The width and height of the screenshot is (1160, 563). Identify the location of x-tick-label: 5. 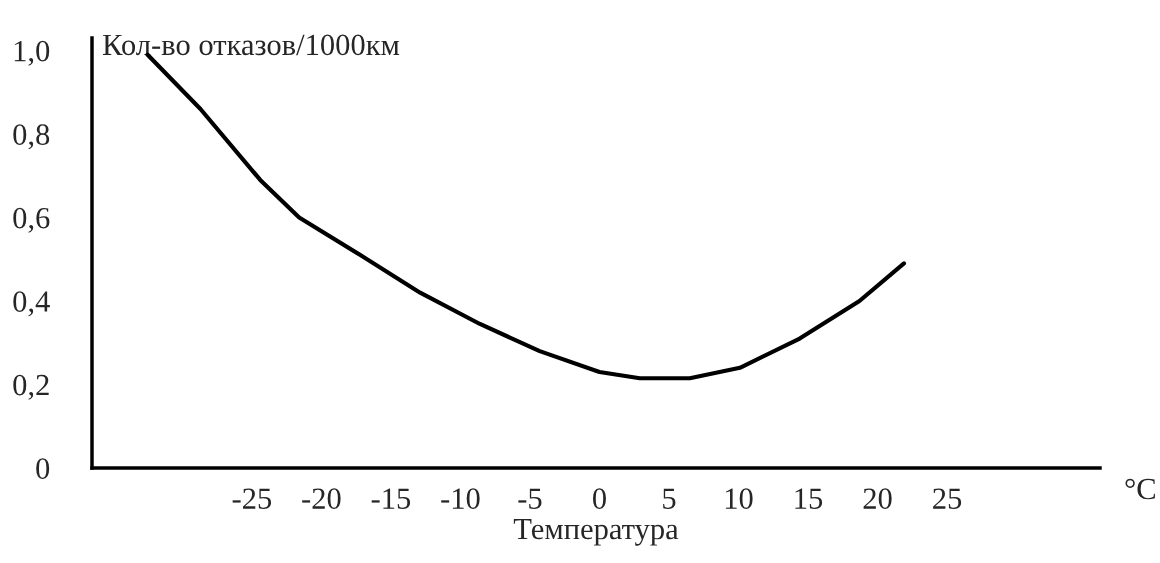
(669, 498).